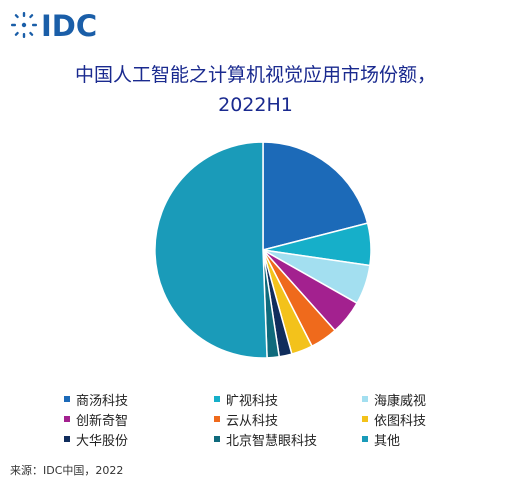 Image resolution: width=511 pixels, height=482 pixels. Describe the element at coordinates (67, 470) in the screenshot. I see `source-note: 来源：IDC中国，2022` at that location.